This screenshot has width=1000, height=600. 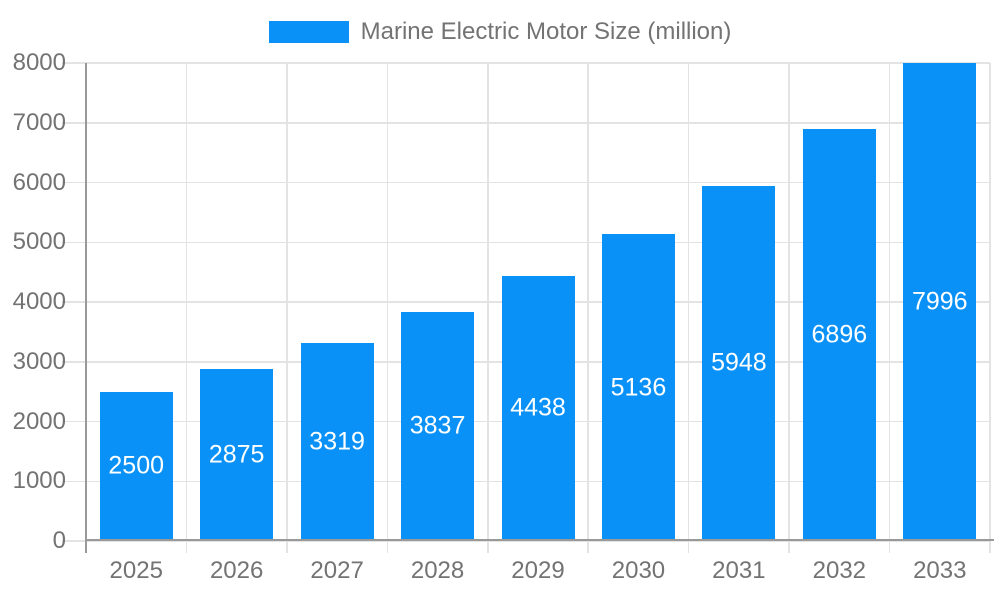 I want to click on legend: Marine Electric Motor Size (million), so click(x=500, y=32).